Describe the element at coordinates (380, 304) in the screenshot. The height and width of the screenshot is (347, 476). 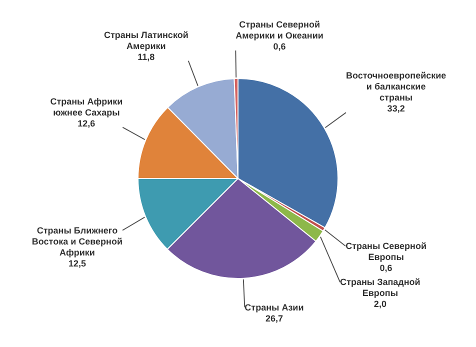
I see `data-label: 2,0` at that location.